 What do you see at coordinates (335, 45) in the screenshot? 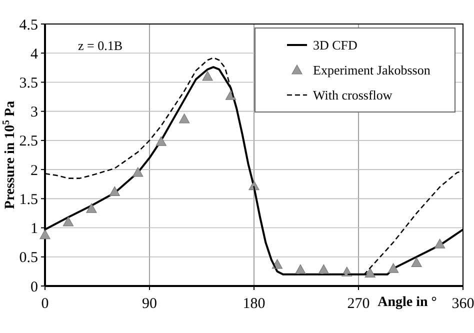
I see `legend-label: 3D CFD` at bounding box center [335, 45].